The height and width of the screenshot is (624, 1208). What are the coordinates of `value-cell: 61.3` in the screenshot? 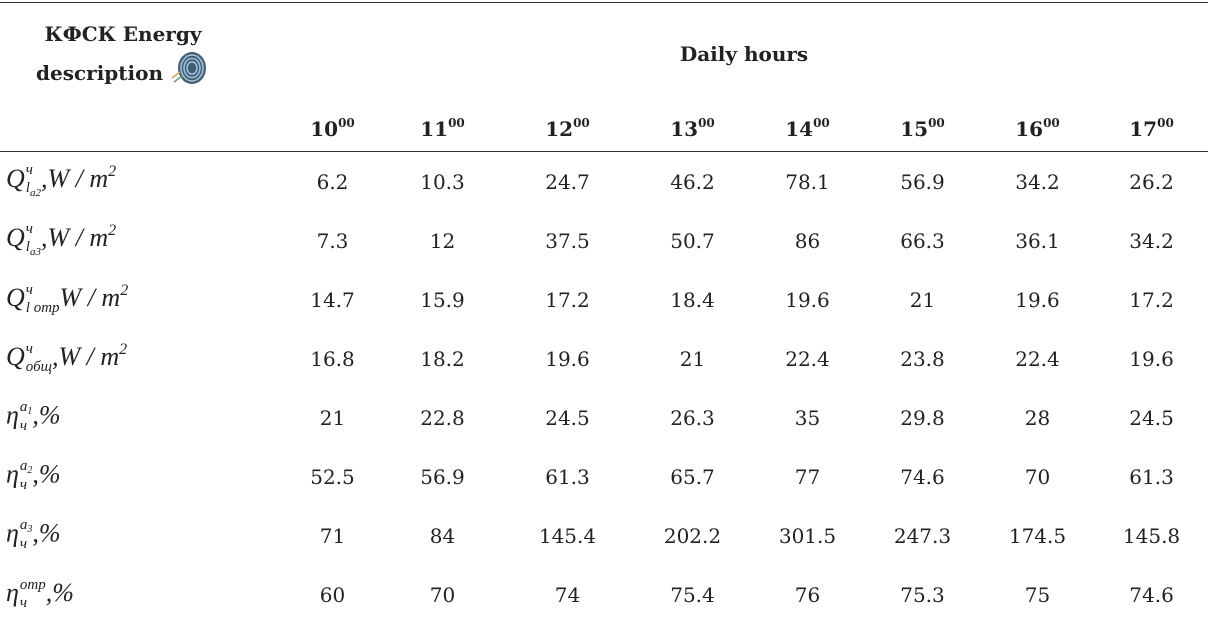 It's located at (567, 476).